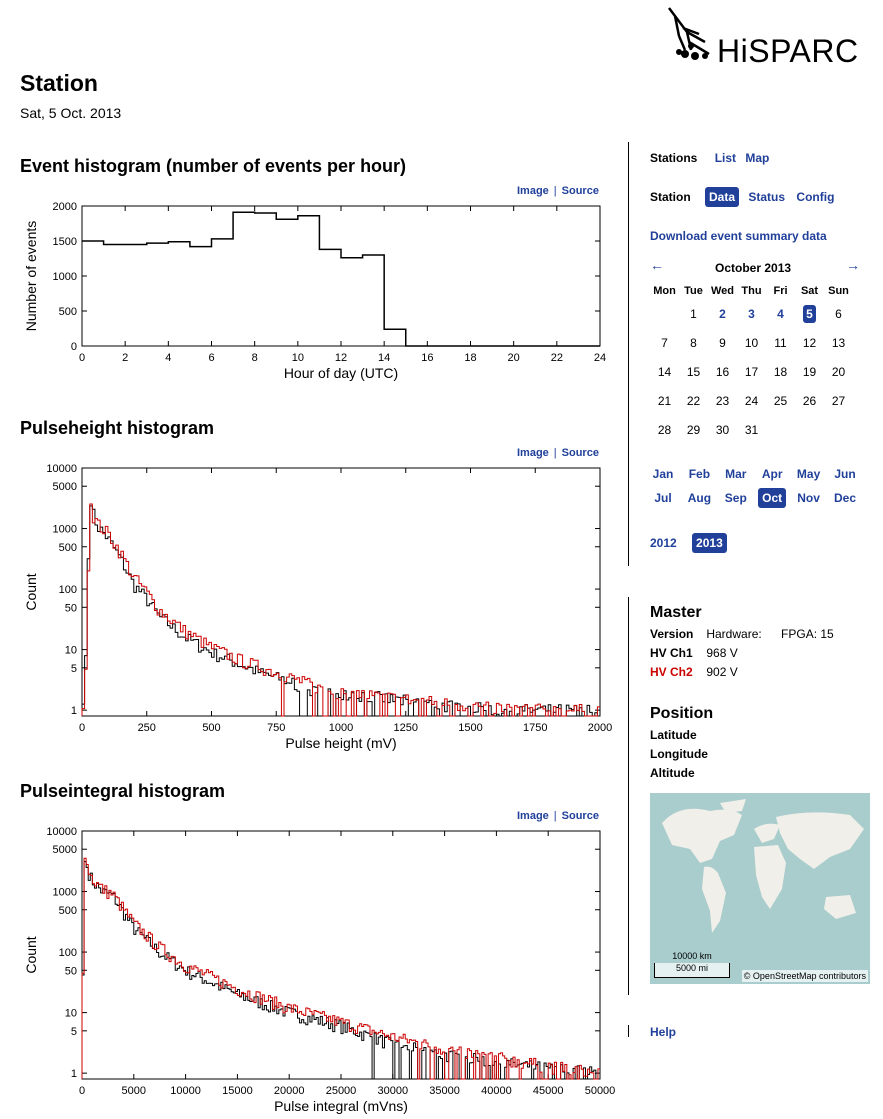 The image size is (883, 1119). I want to click on stations-map-link: Map, so click(757, 158).